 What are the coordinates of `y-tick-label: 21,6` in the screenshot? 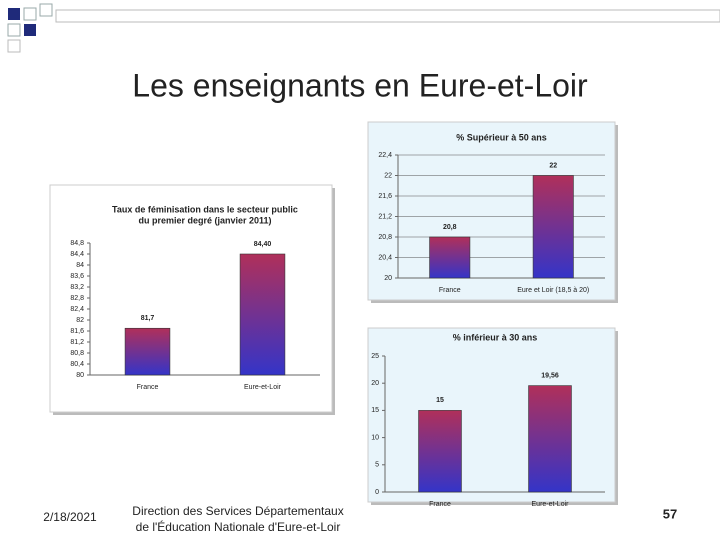 It's located at (385, 196).